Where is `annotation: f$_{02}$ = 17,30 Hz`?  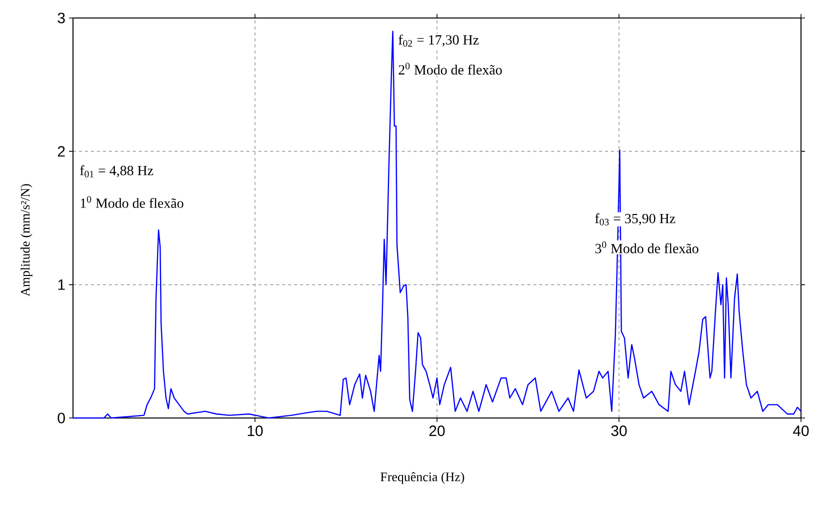 annotation: f$_{02}$ = 17,30 Hz is located at coordinates (438, 40).